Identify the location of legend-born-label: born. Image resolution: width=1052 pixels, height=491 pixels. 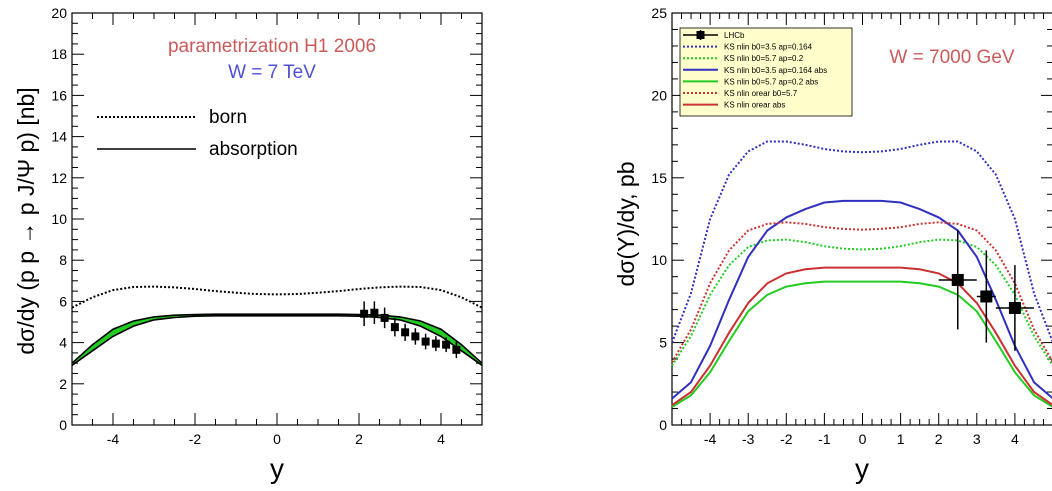
(228, 117).